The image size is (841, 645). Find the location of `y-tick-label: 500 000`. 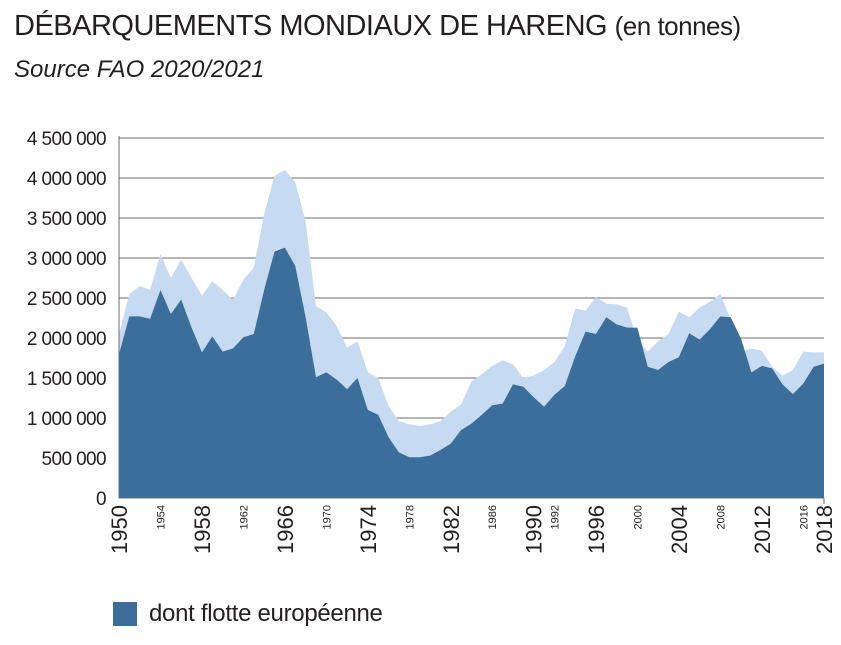

y-tick-label: 500 000 is located at coordinates (74, 459).